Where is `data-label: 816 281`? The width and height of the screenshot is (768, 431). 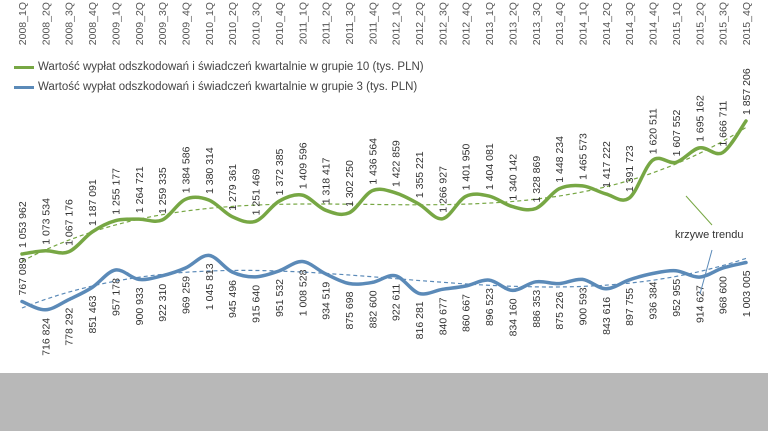
data-label: 816 281 is located at coordinates (420, 320).